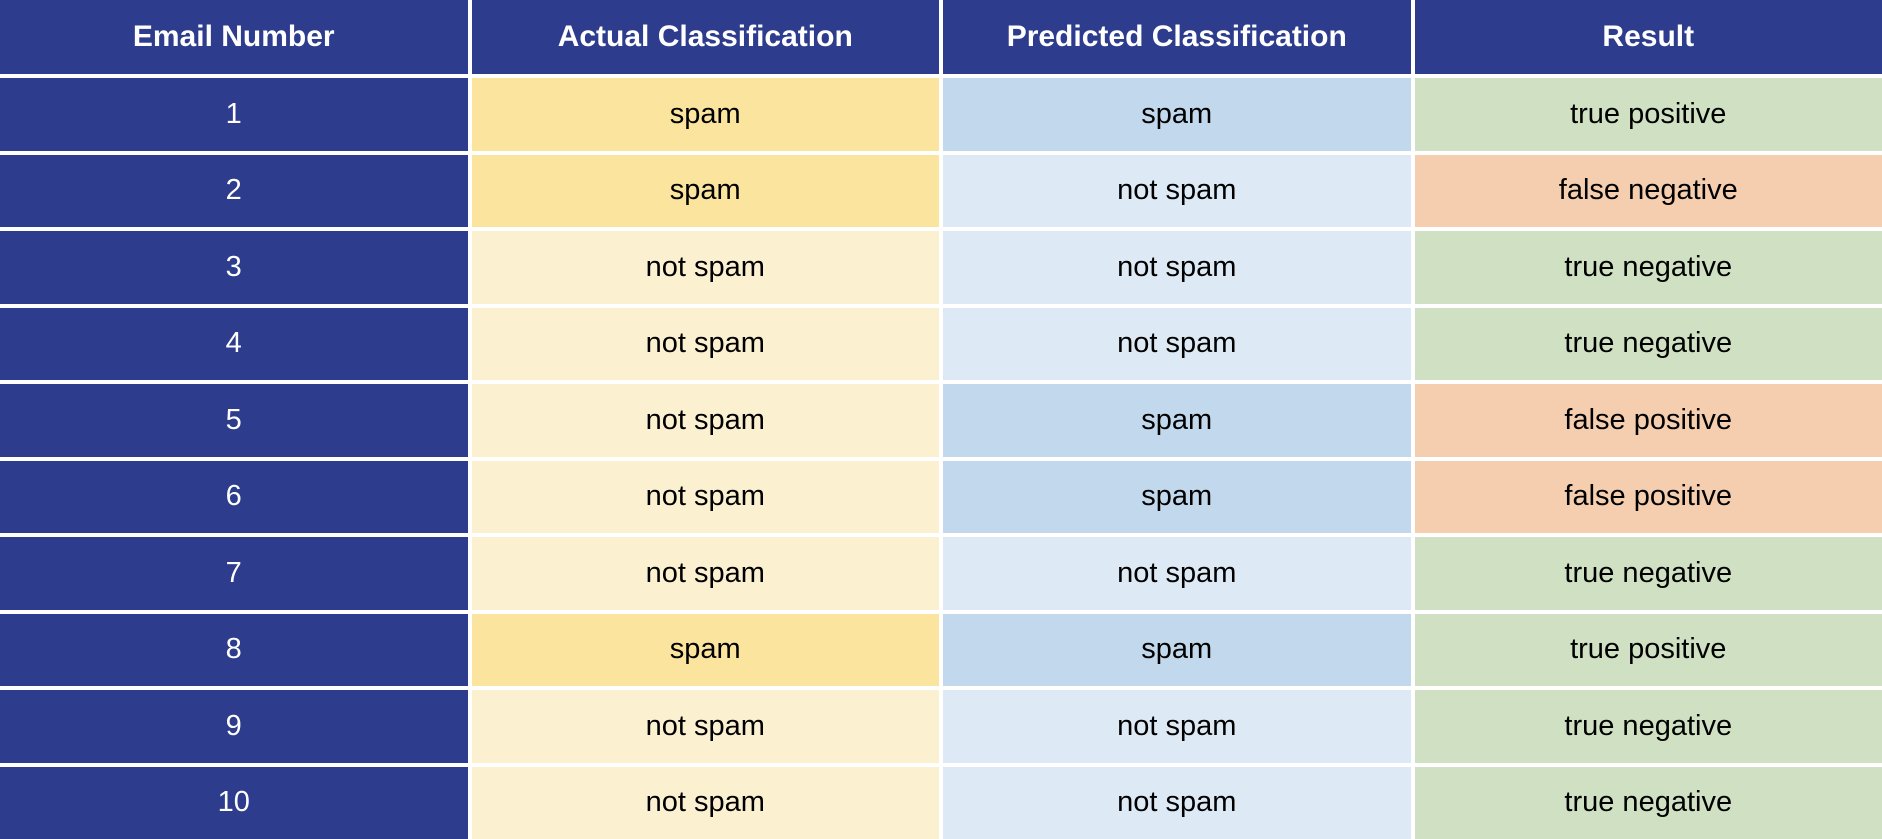 The image size is (1882, 839). Describe the element at coordinates (234, 726) in the screenshot. I see `email-number-cell: 9` at that location.